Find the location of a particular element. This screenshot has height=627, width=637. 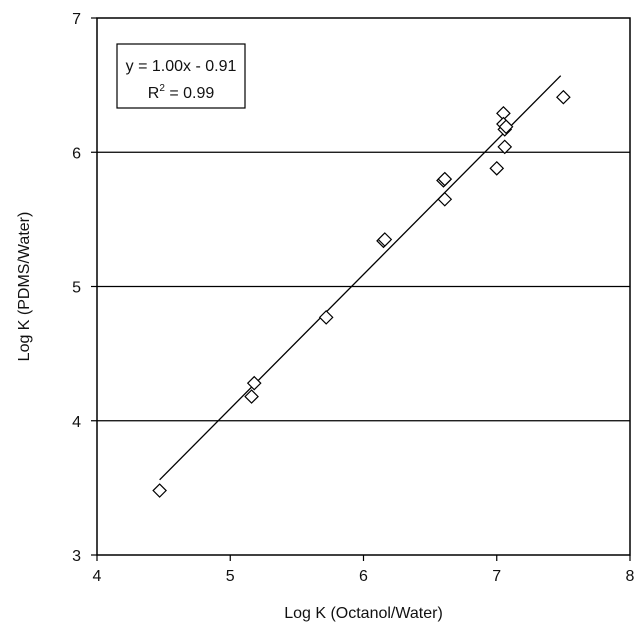

y-tick-label: 7 is located at coordinates (76, 19).